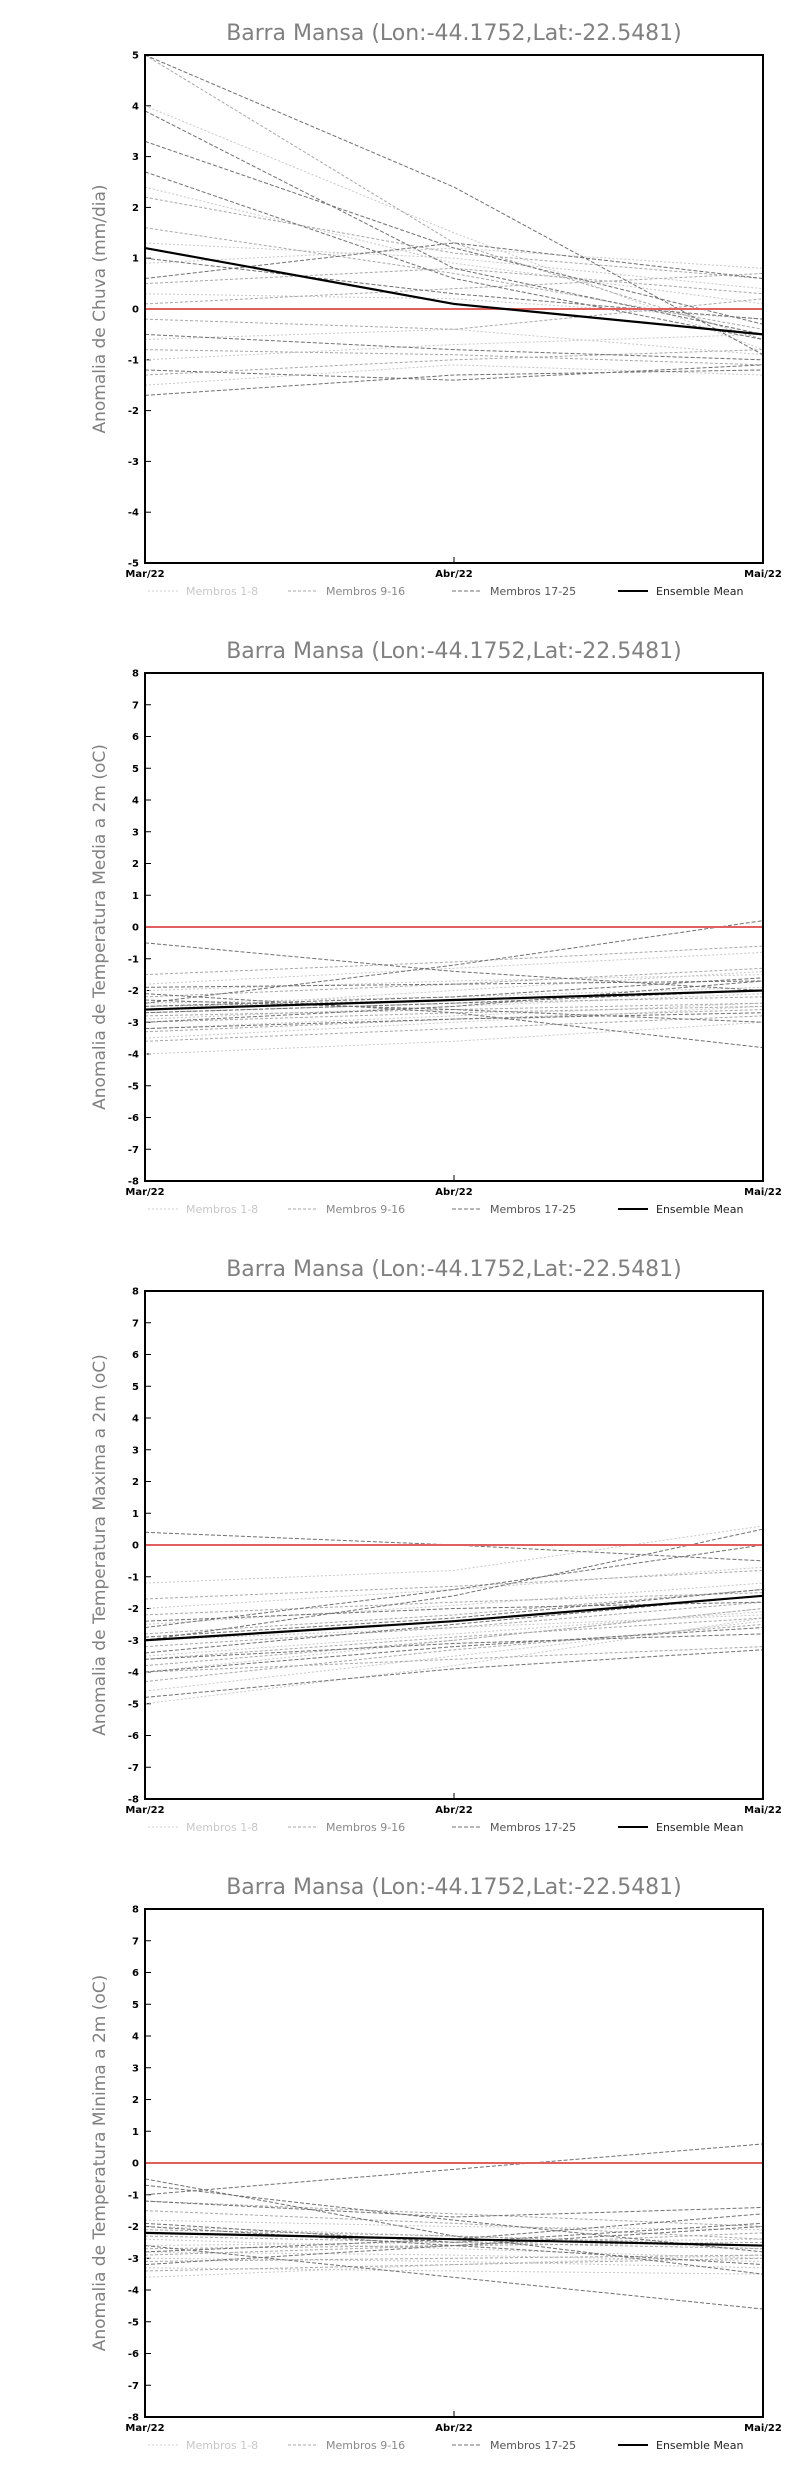 This screenshot has height=2476, width=800. I want to click on y-axis-label: Anomalia de Chuva (mm/dia), so click(100, 308).